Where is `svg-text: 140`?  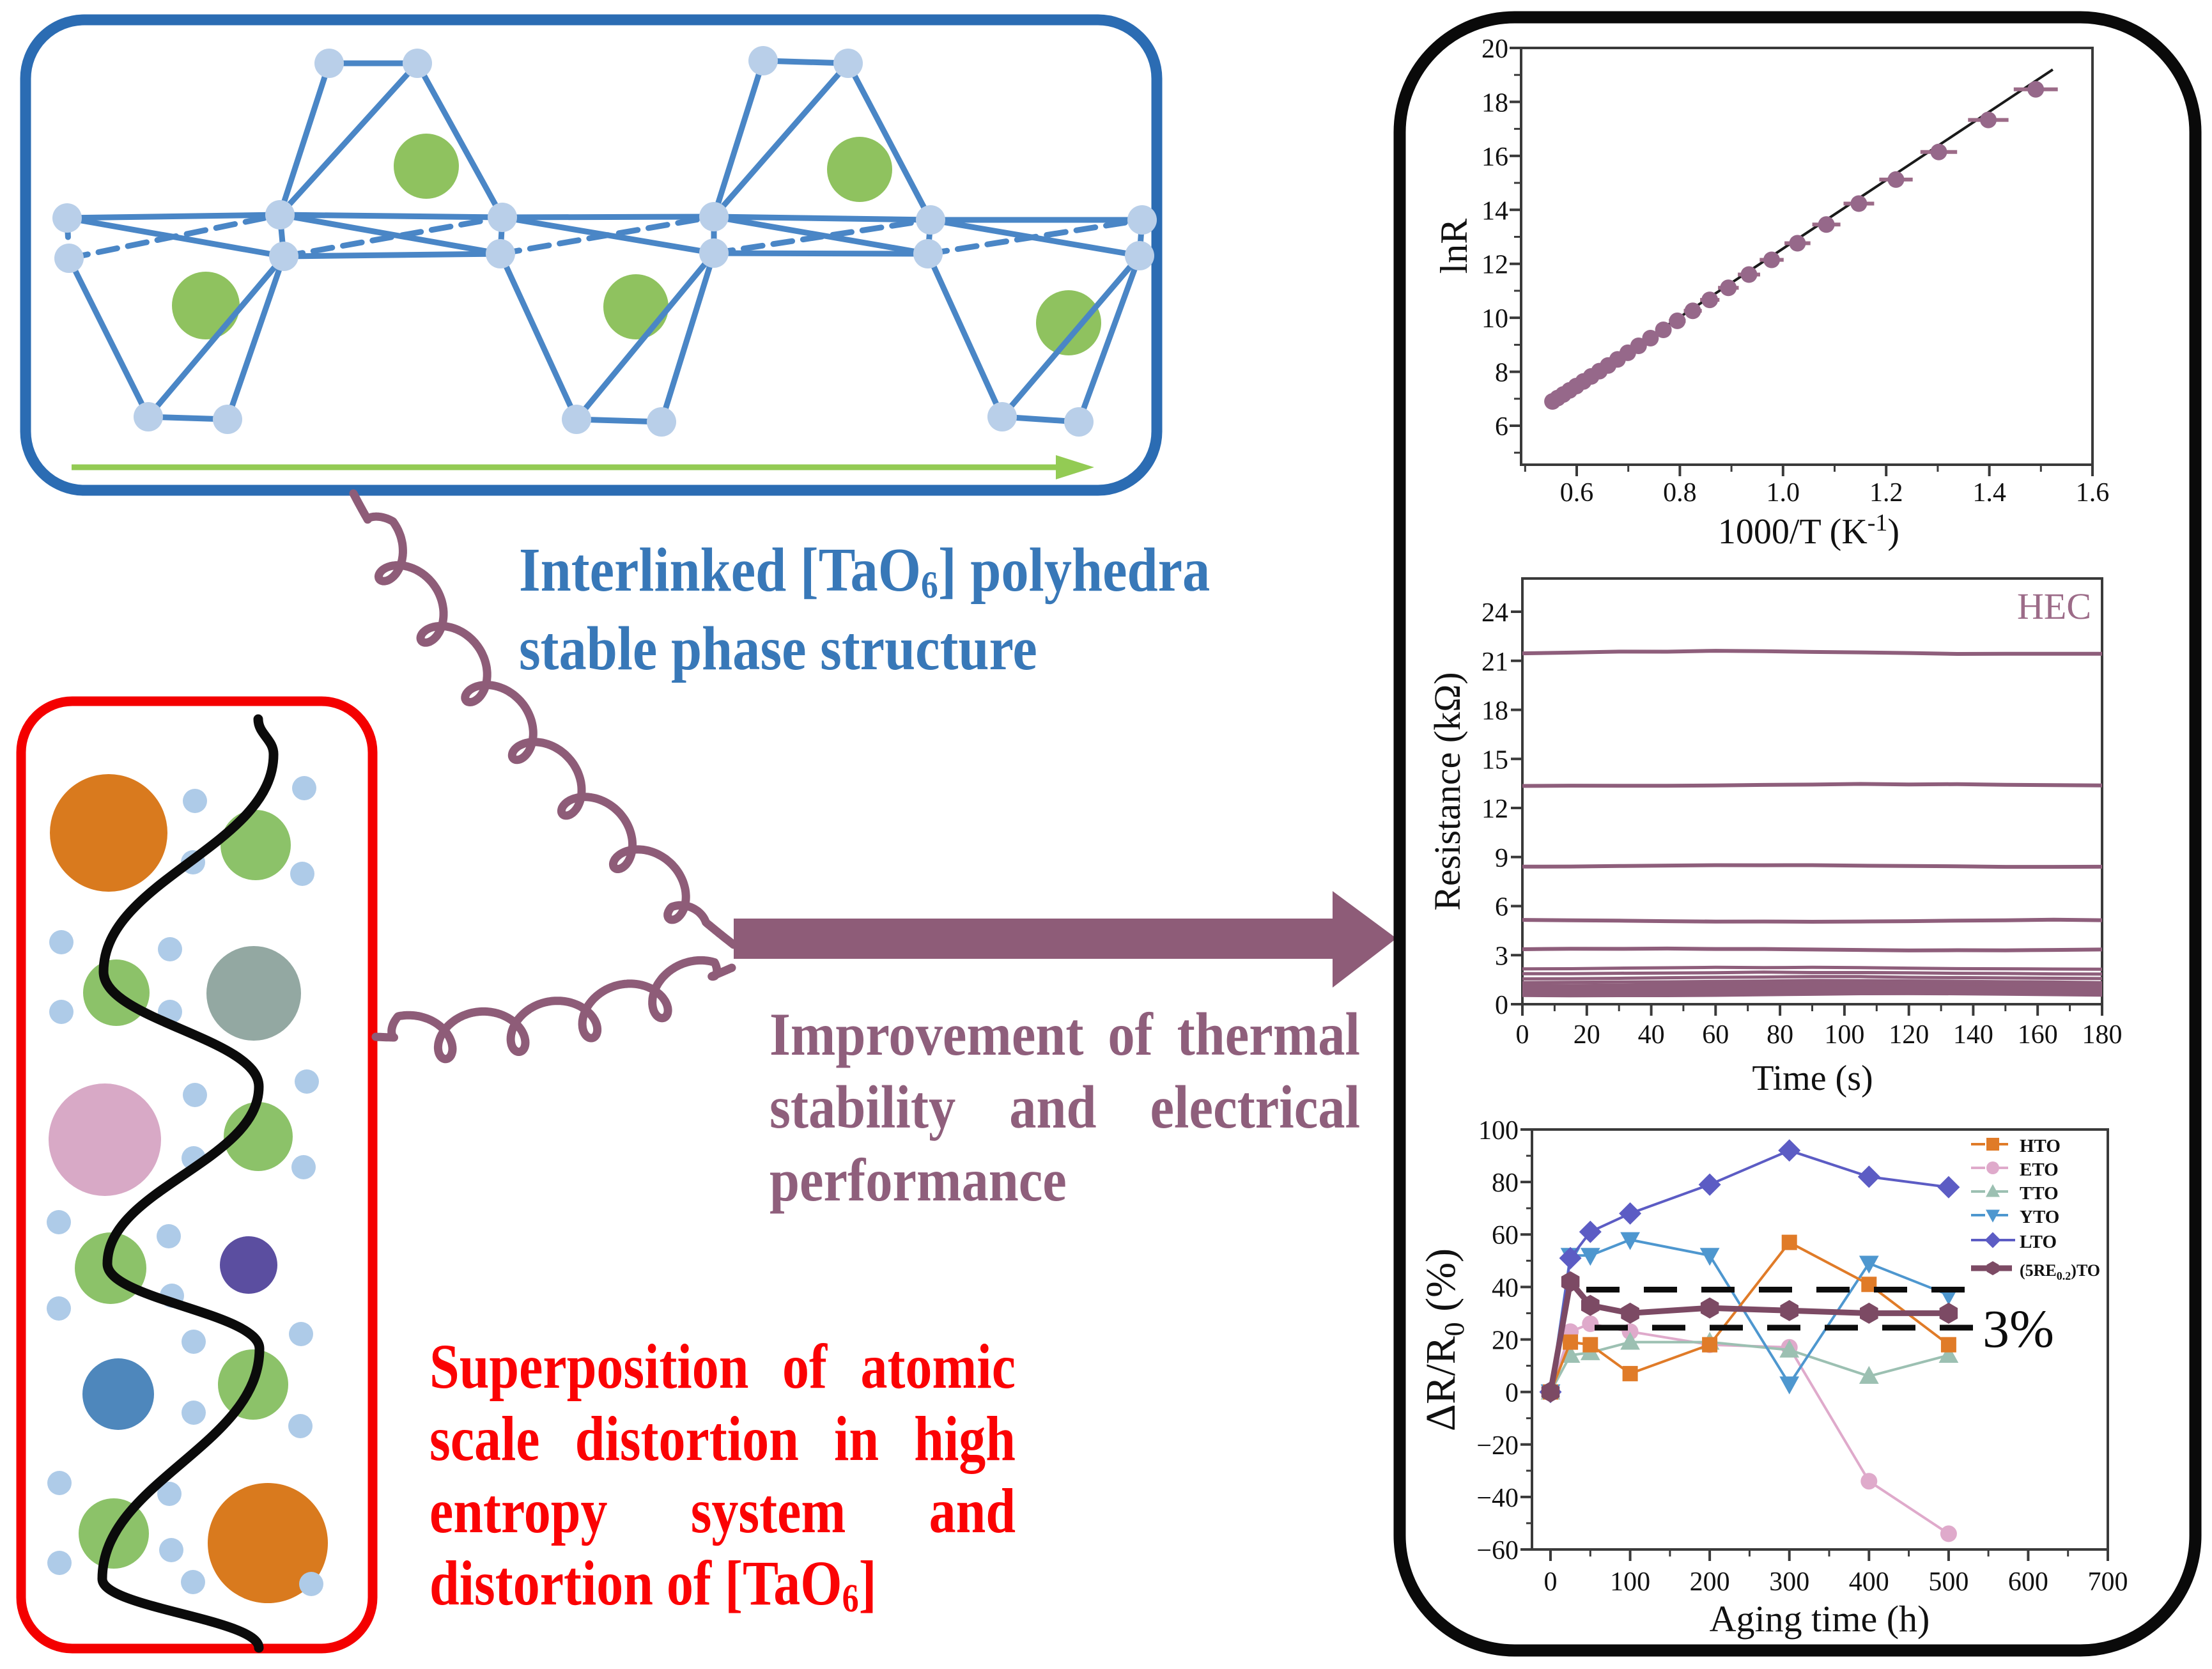
svg-text: 140 is located at coordinates (1973, 1035).